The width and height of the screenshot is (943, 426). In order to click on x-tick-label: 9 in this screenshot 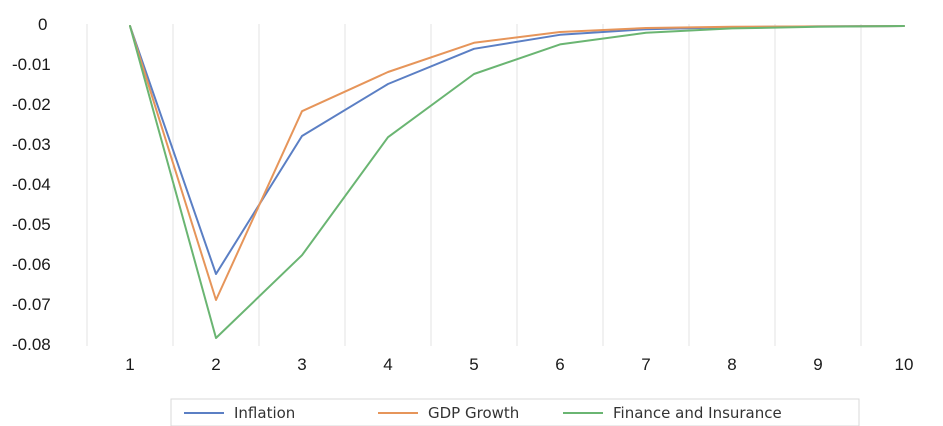, I will do `click(817, 364)`.